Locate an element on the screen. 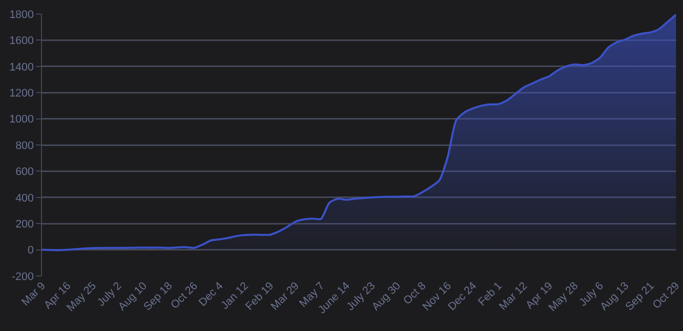 Image resolution: width=683 pixels, height=331 pixels. y-tick-label: 800 is located at coordinates (24, 146).